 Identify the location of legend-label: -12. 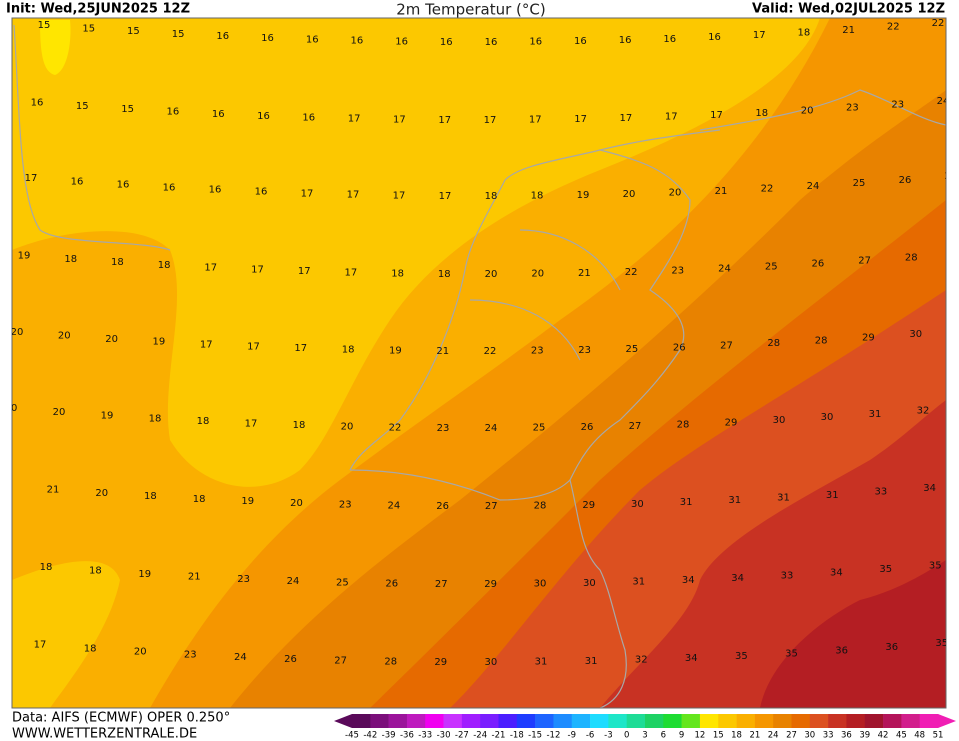
(553, 736).